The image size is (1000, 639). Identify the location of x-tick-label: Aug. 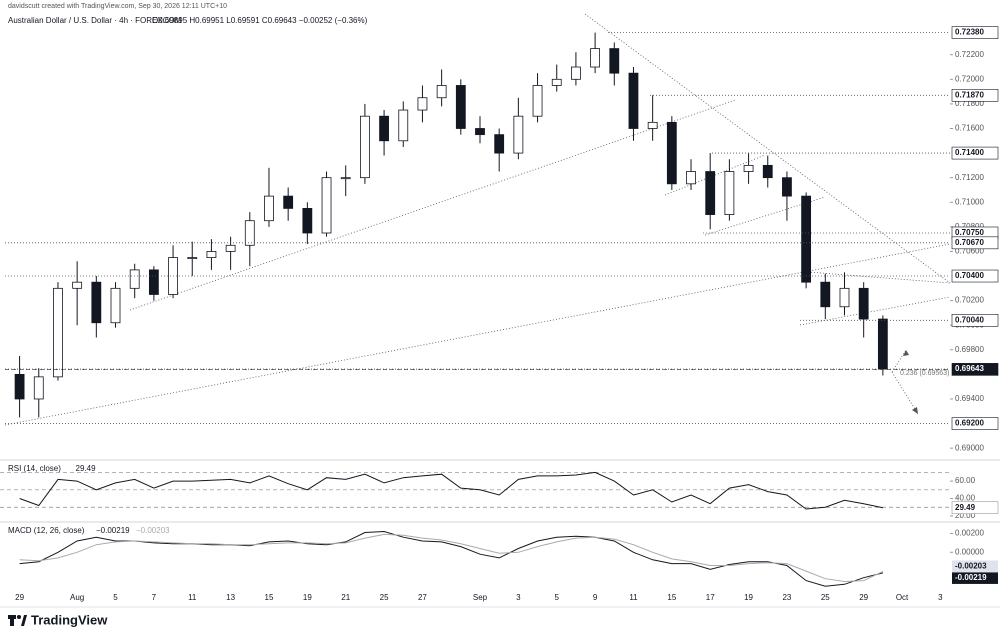
(77, 597).